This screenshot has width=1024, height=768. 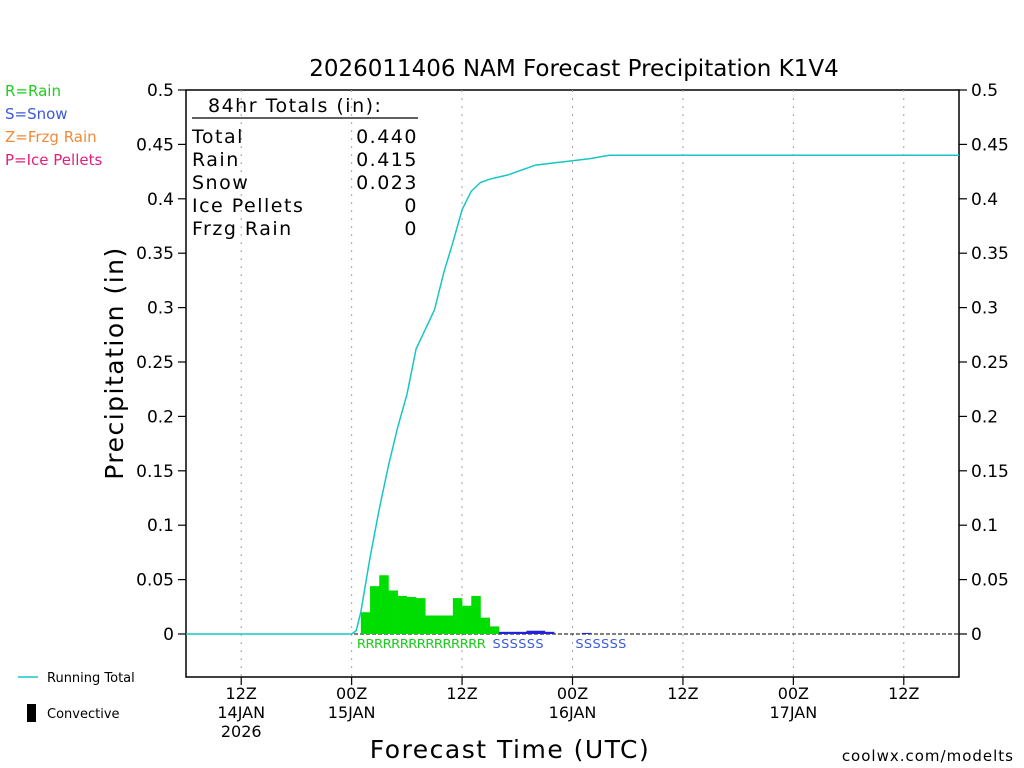 What do you see at coordinates (242, 229) in the screenshot?
I see `totals-row-label: Frzg Rain` at bounding box center [242, 229].